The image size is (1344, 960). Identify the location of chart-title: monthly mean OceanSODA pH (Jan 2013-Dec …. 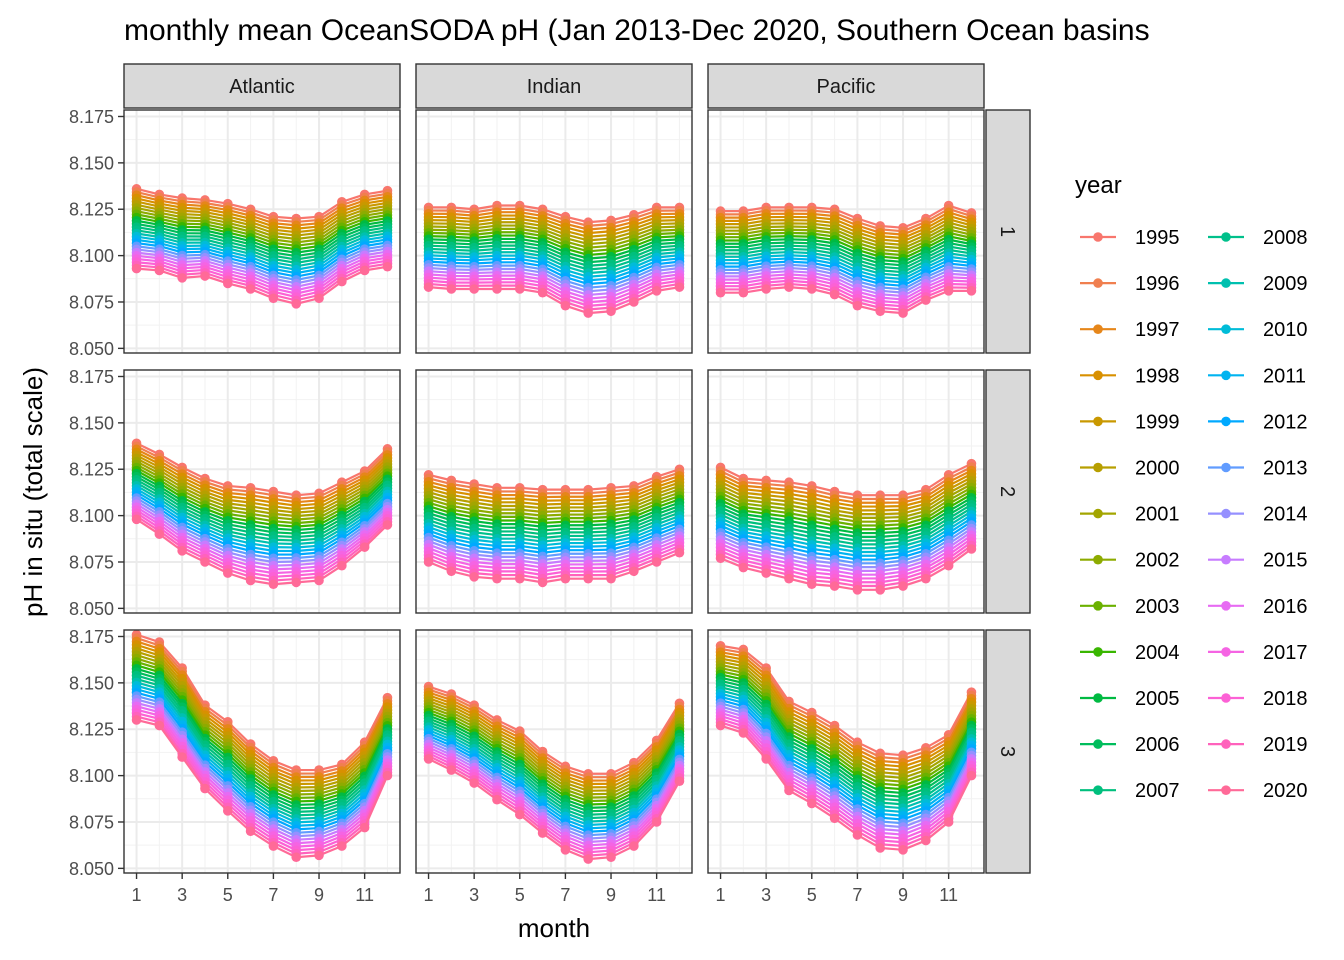
(637, 30).